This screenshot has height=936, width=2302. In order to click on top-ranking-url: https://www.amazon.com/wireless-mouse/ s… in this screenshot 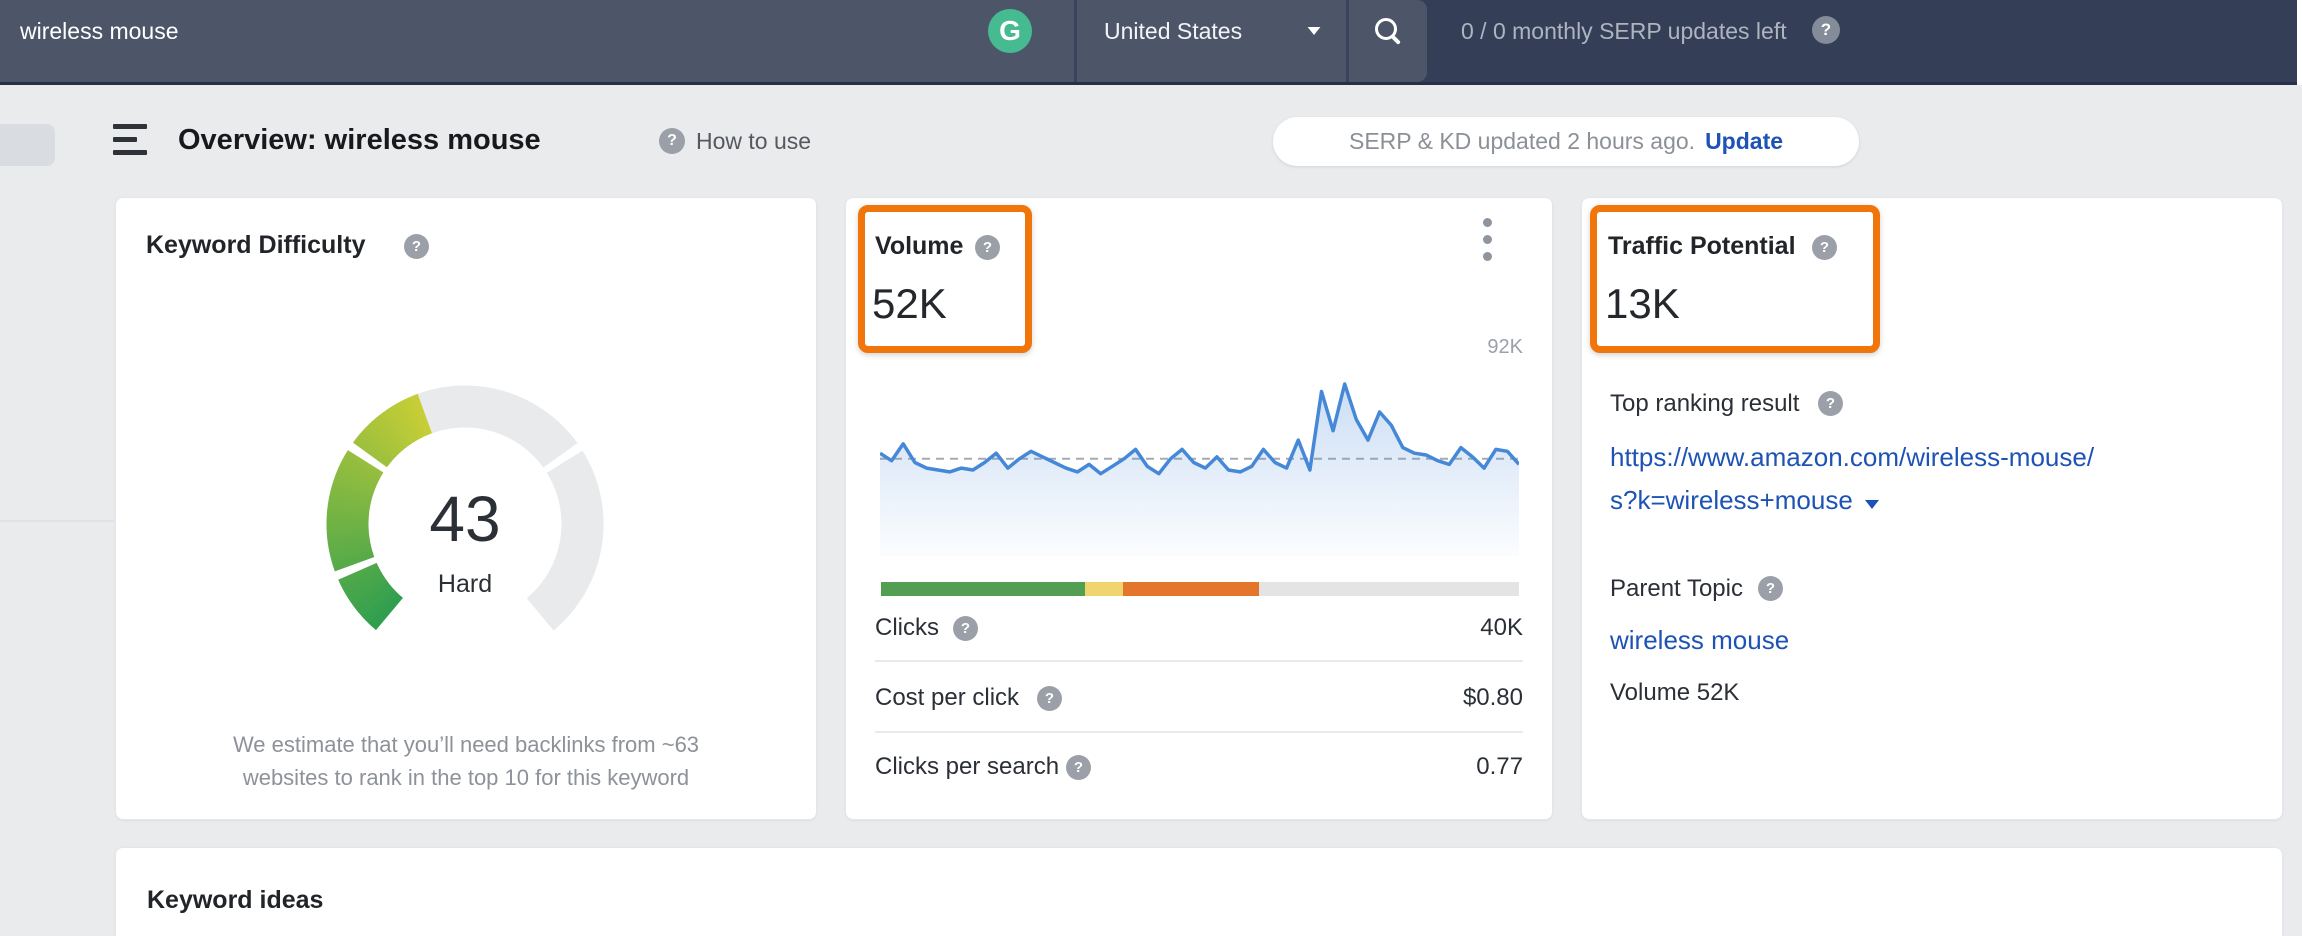, I will do `click(1852, 478)`.